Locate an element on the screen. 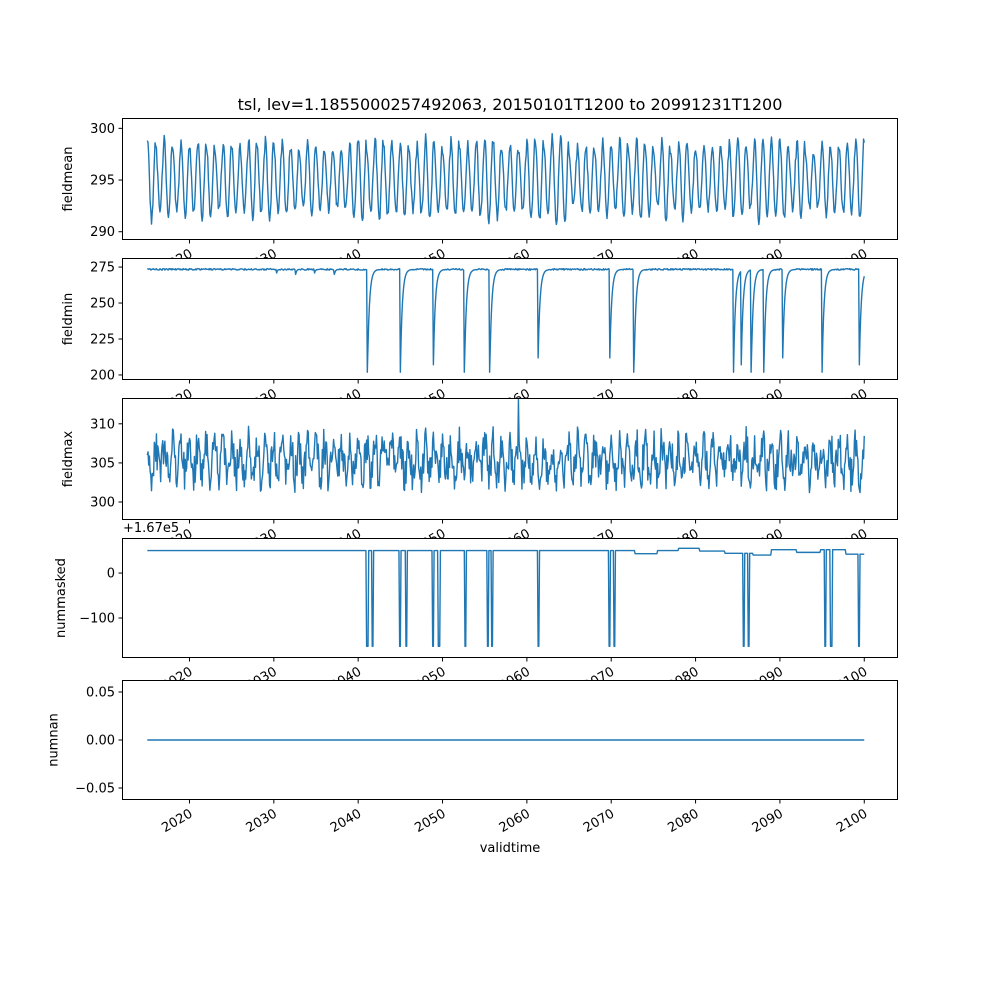 This screenshot has height=1000, width=1000. x-tick-label: 2030 is located at coordinates (262, 821).